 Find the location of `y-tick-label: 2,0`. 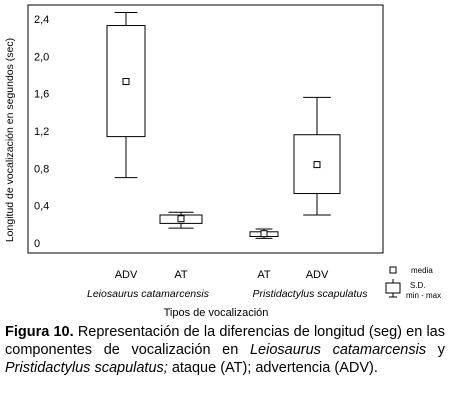

y-tick-label: 2,0 is located at coordinates (41, 57).